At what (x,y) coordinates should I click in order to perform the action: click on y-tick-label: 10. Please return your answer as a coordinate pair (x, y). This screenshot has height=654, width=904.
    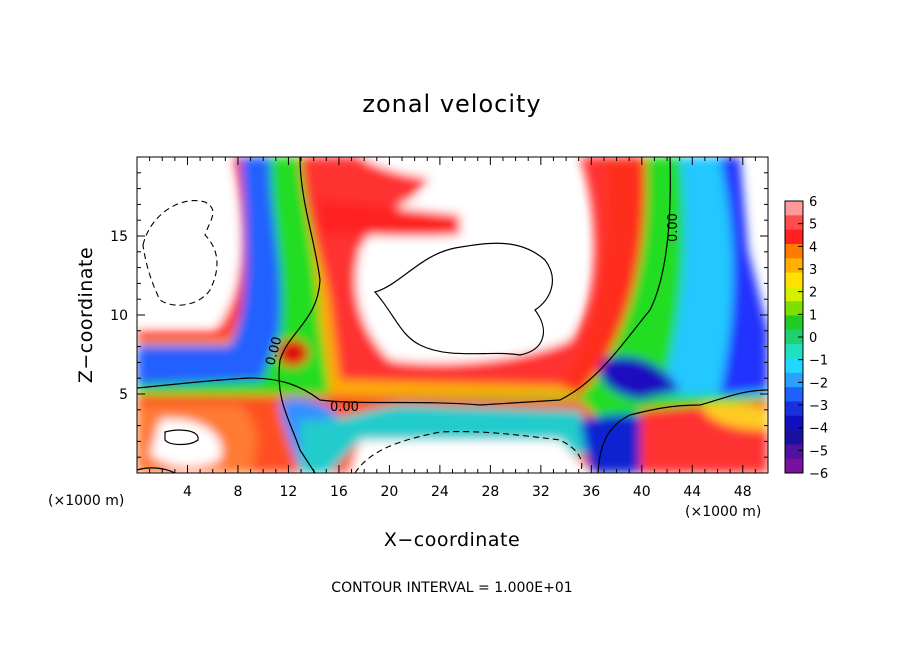
    Looking at the image, I should click on (119, 316).